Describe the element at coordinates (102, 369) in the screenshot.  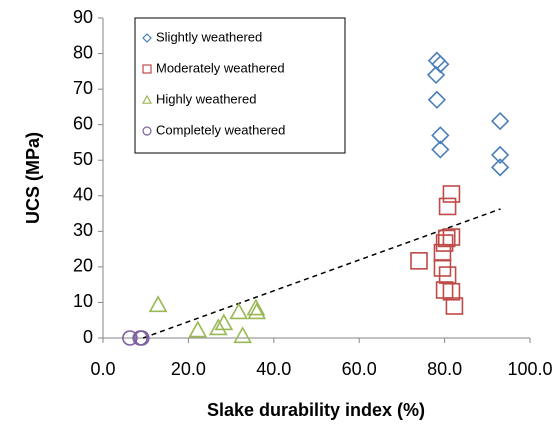
I see `x-tick-label: 0.0` at that location.